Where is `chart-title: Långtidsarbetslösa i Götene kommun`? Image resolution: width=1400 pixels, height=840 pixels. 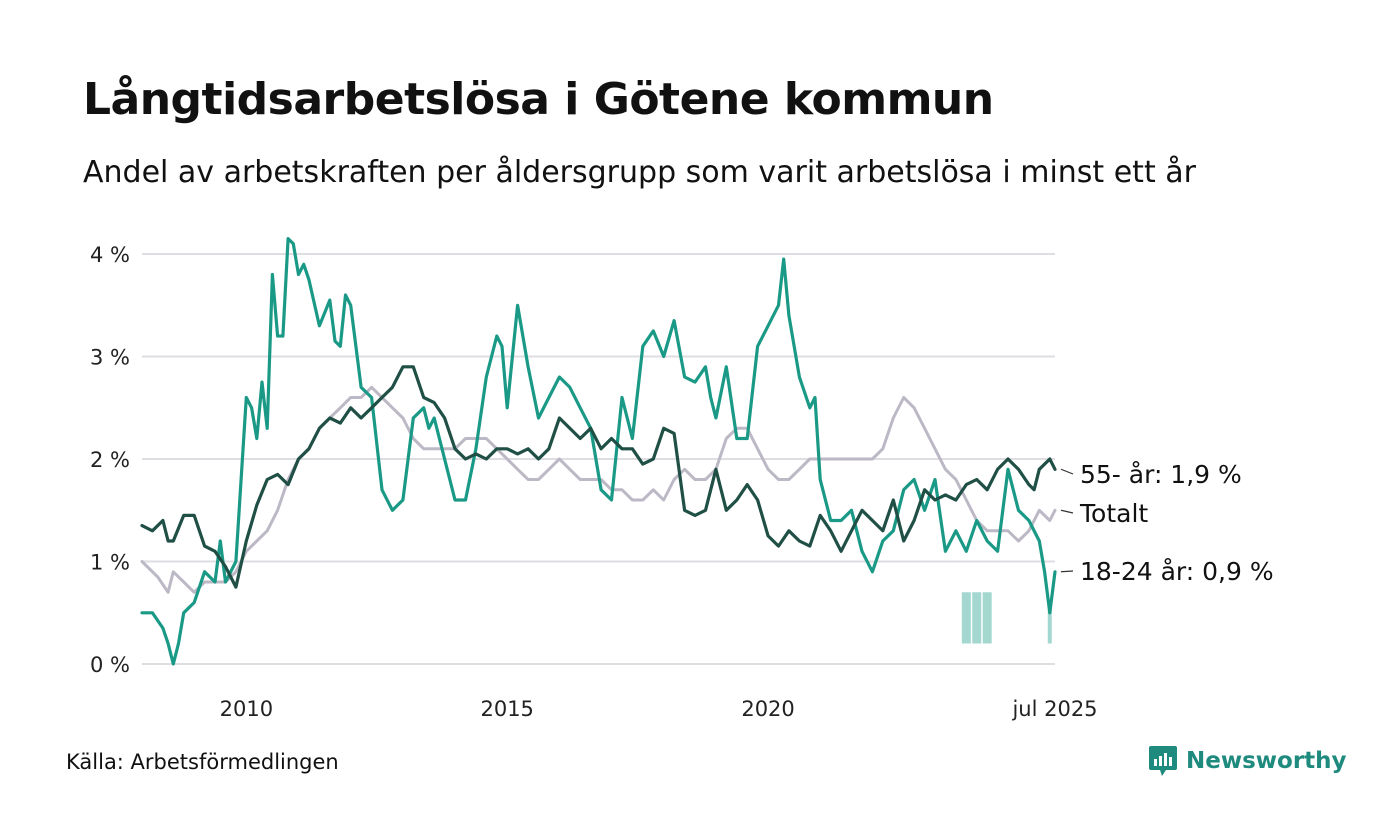 chart-title: Långtidsarbetslösa i Götene kommun is located at coordinates (538, 99).